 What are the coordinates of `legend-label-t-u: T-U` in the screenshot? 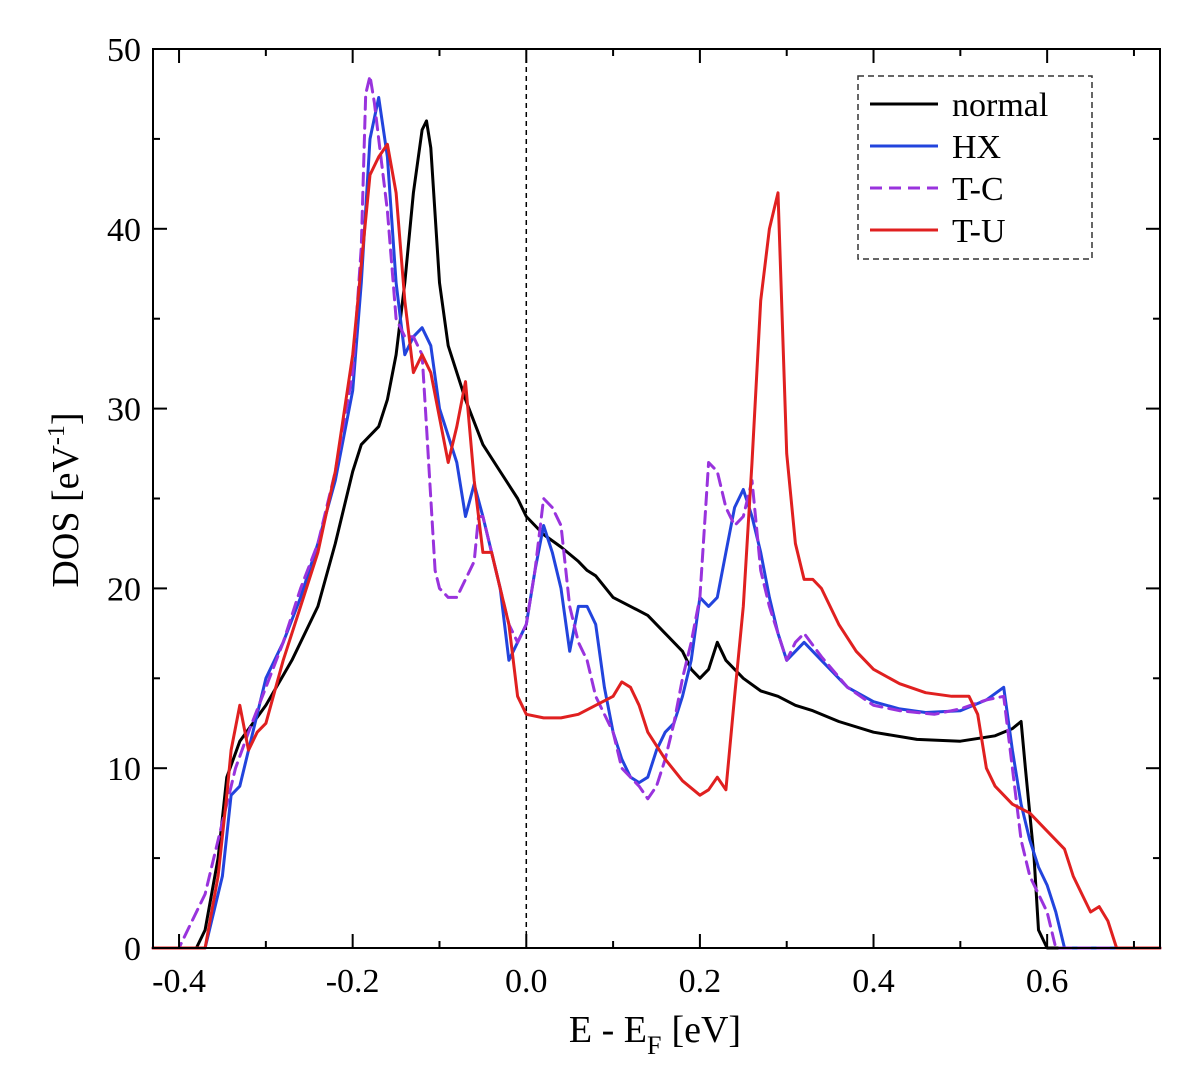 It's located at (979, 231).